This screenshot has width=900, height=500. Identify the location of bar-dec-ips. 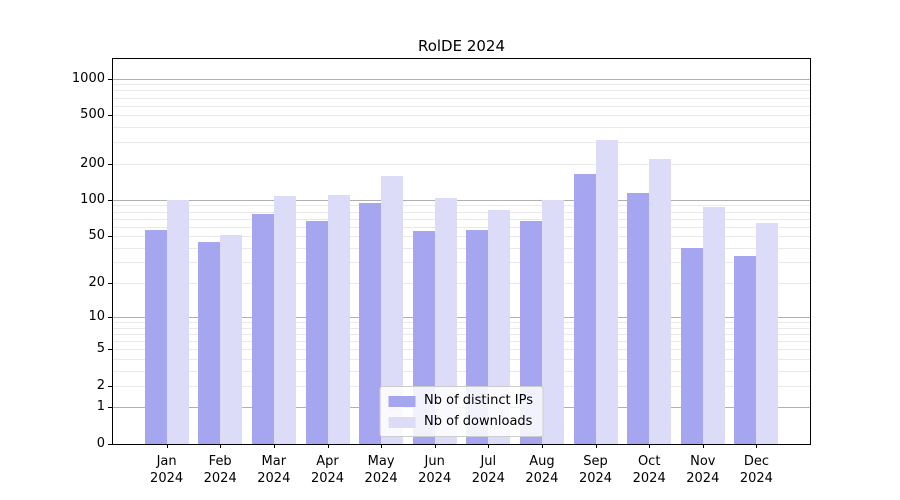
(745, 350).